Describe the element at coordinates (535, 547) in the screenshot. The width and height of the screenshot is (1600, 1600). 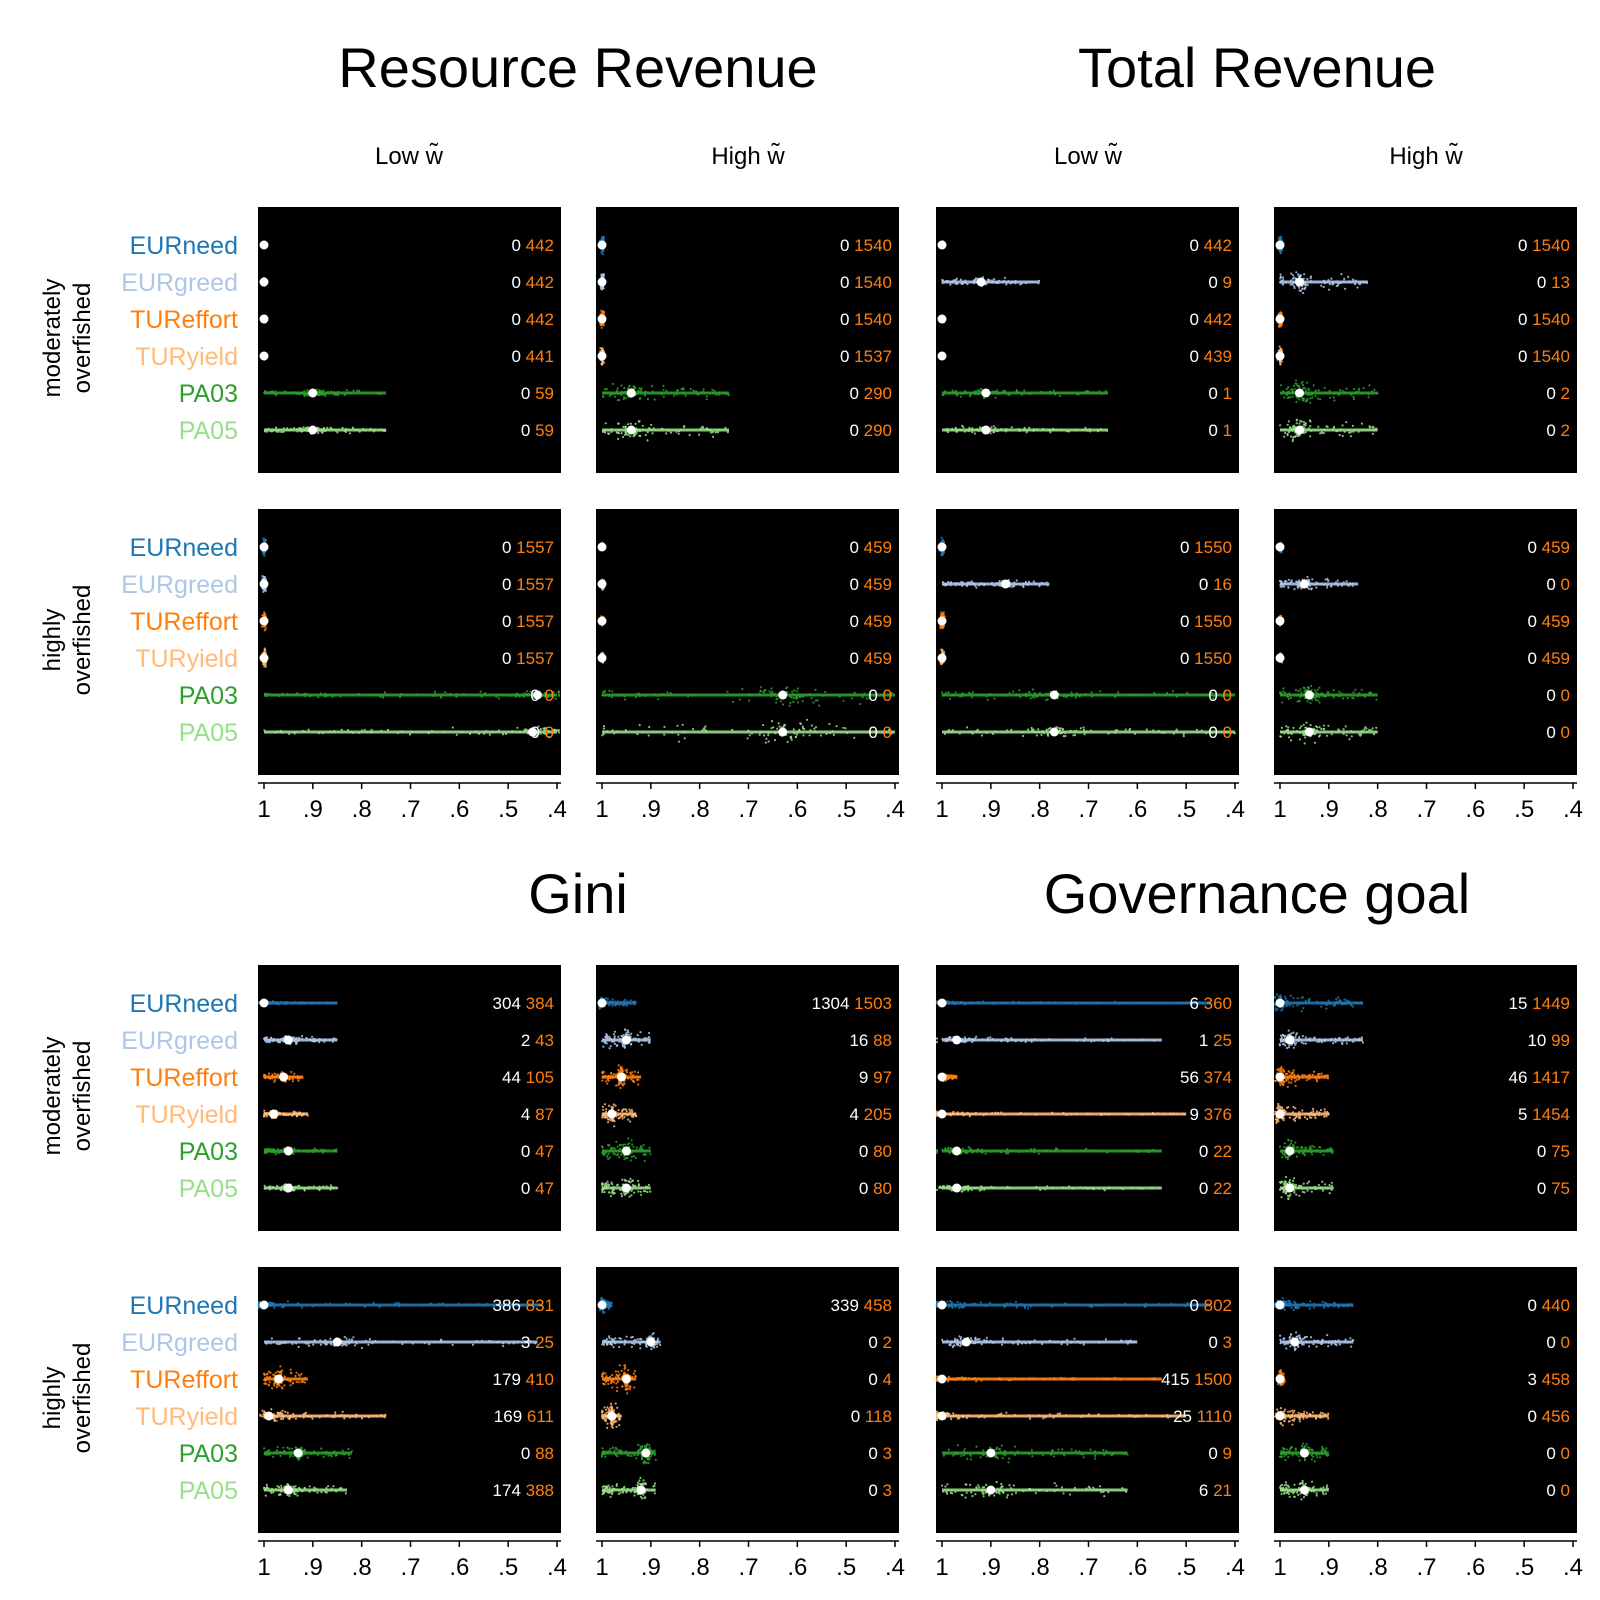
I see `count-orange: 1557` at that location.